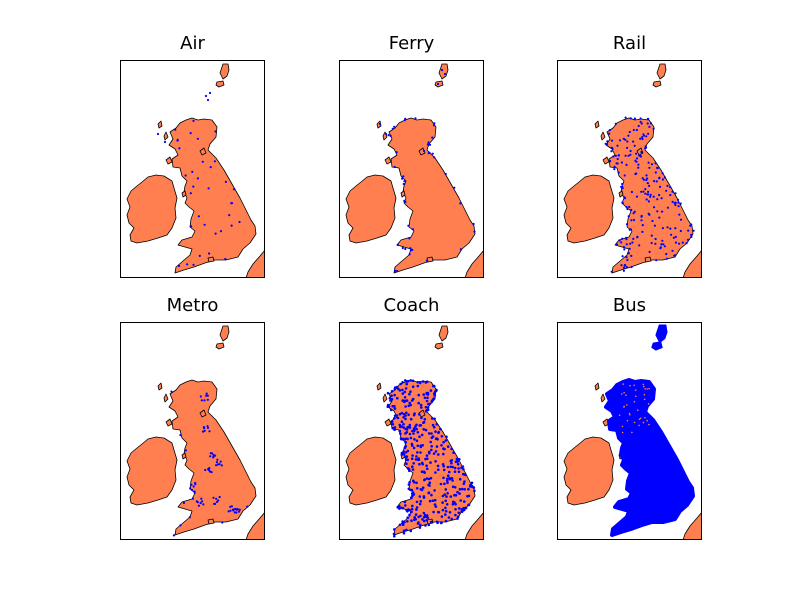  Describe the element at coordinates (192, 431) in the screenshot. I see `map-metro` at that location.